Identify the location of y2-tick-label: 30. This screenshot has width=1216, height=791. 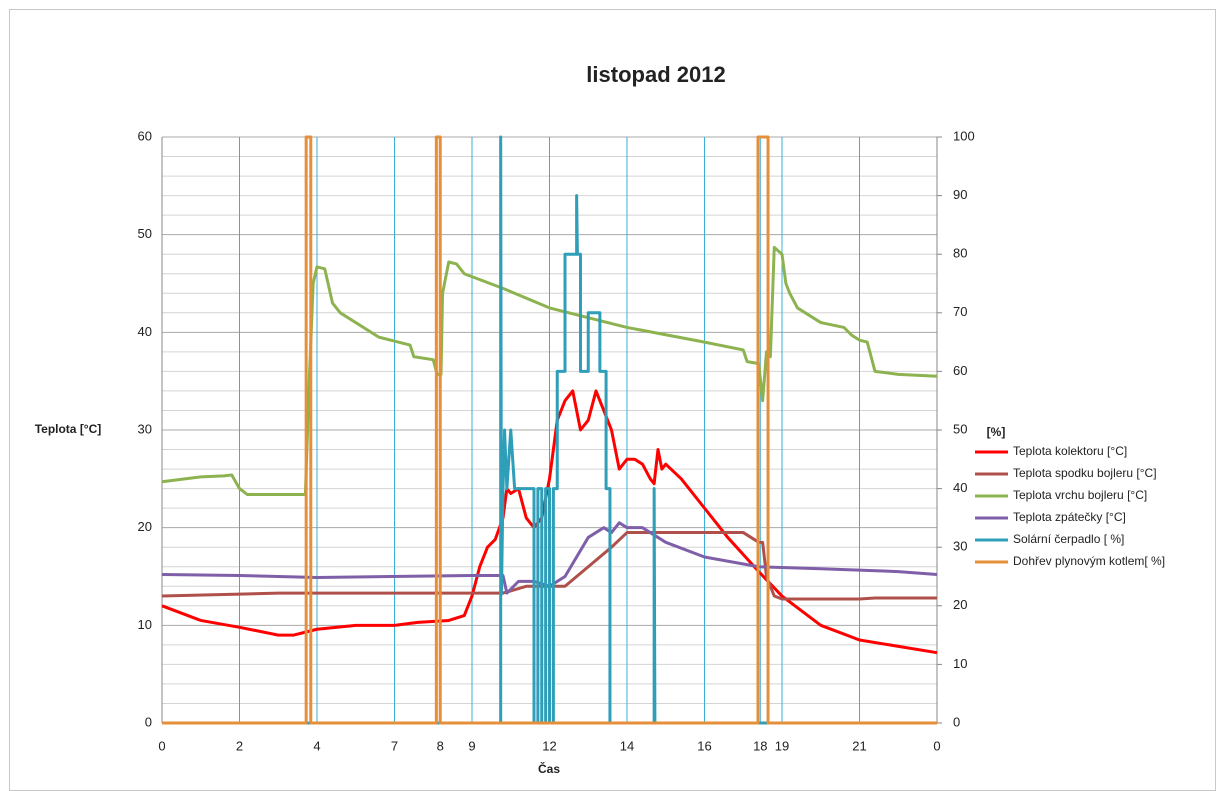
(960, 546).